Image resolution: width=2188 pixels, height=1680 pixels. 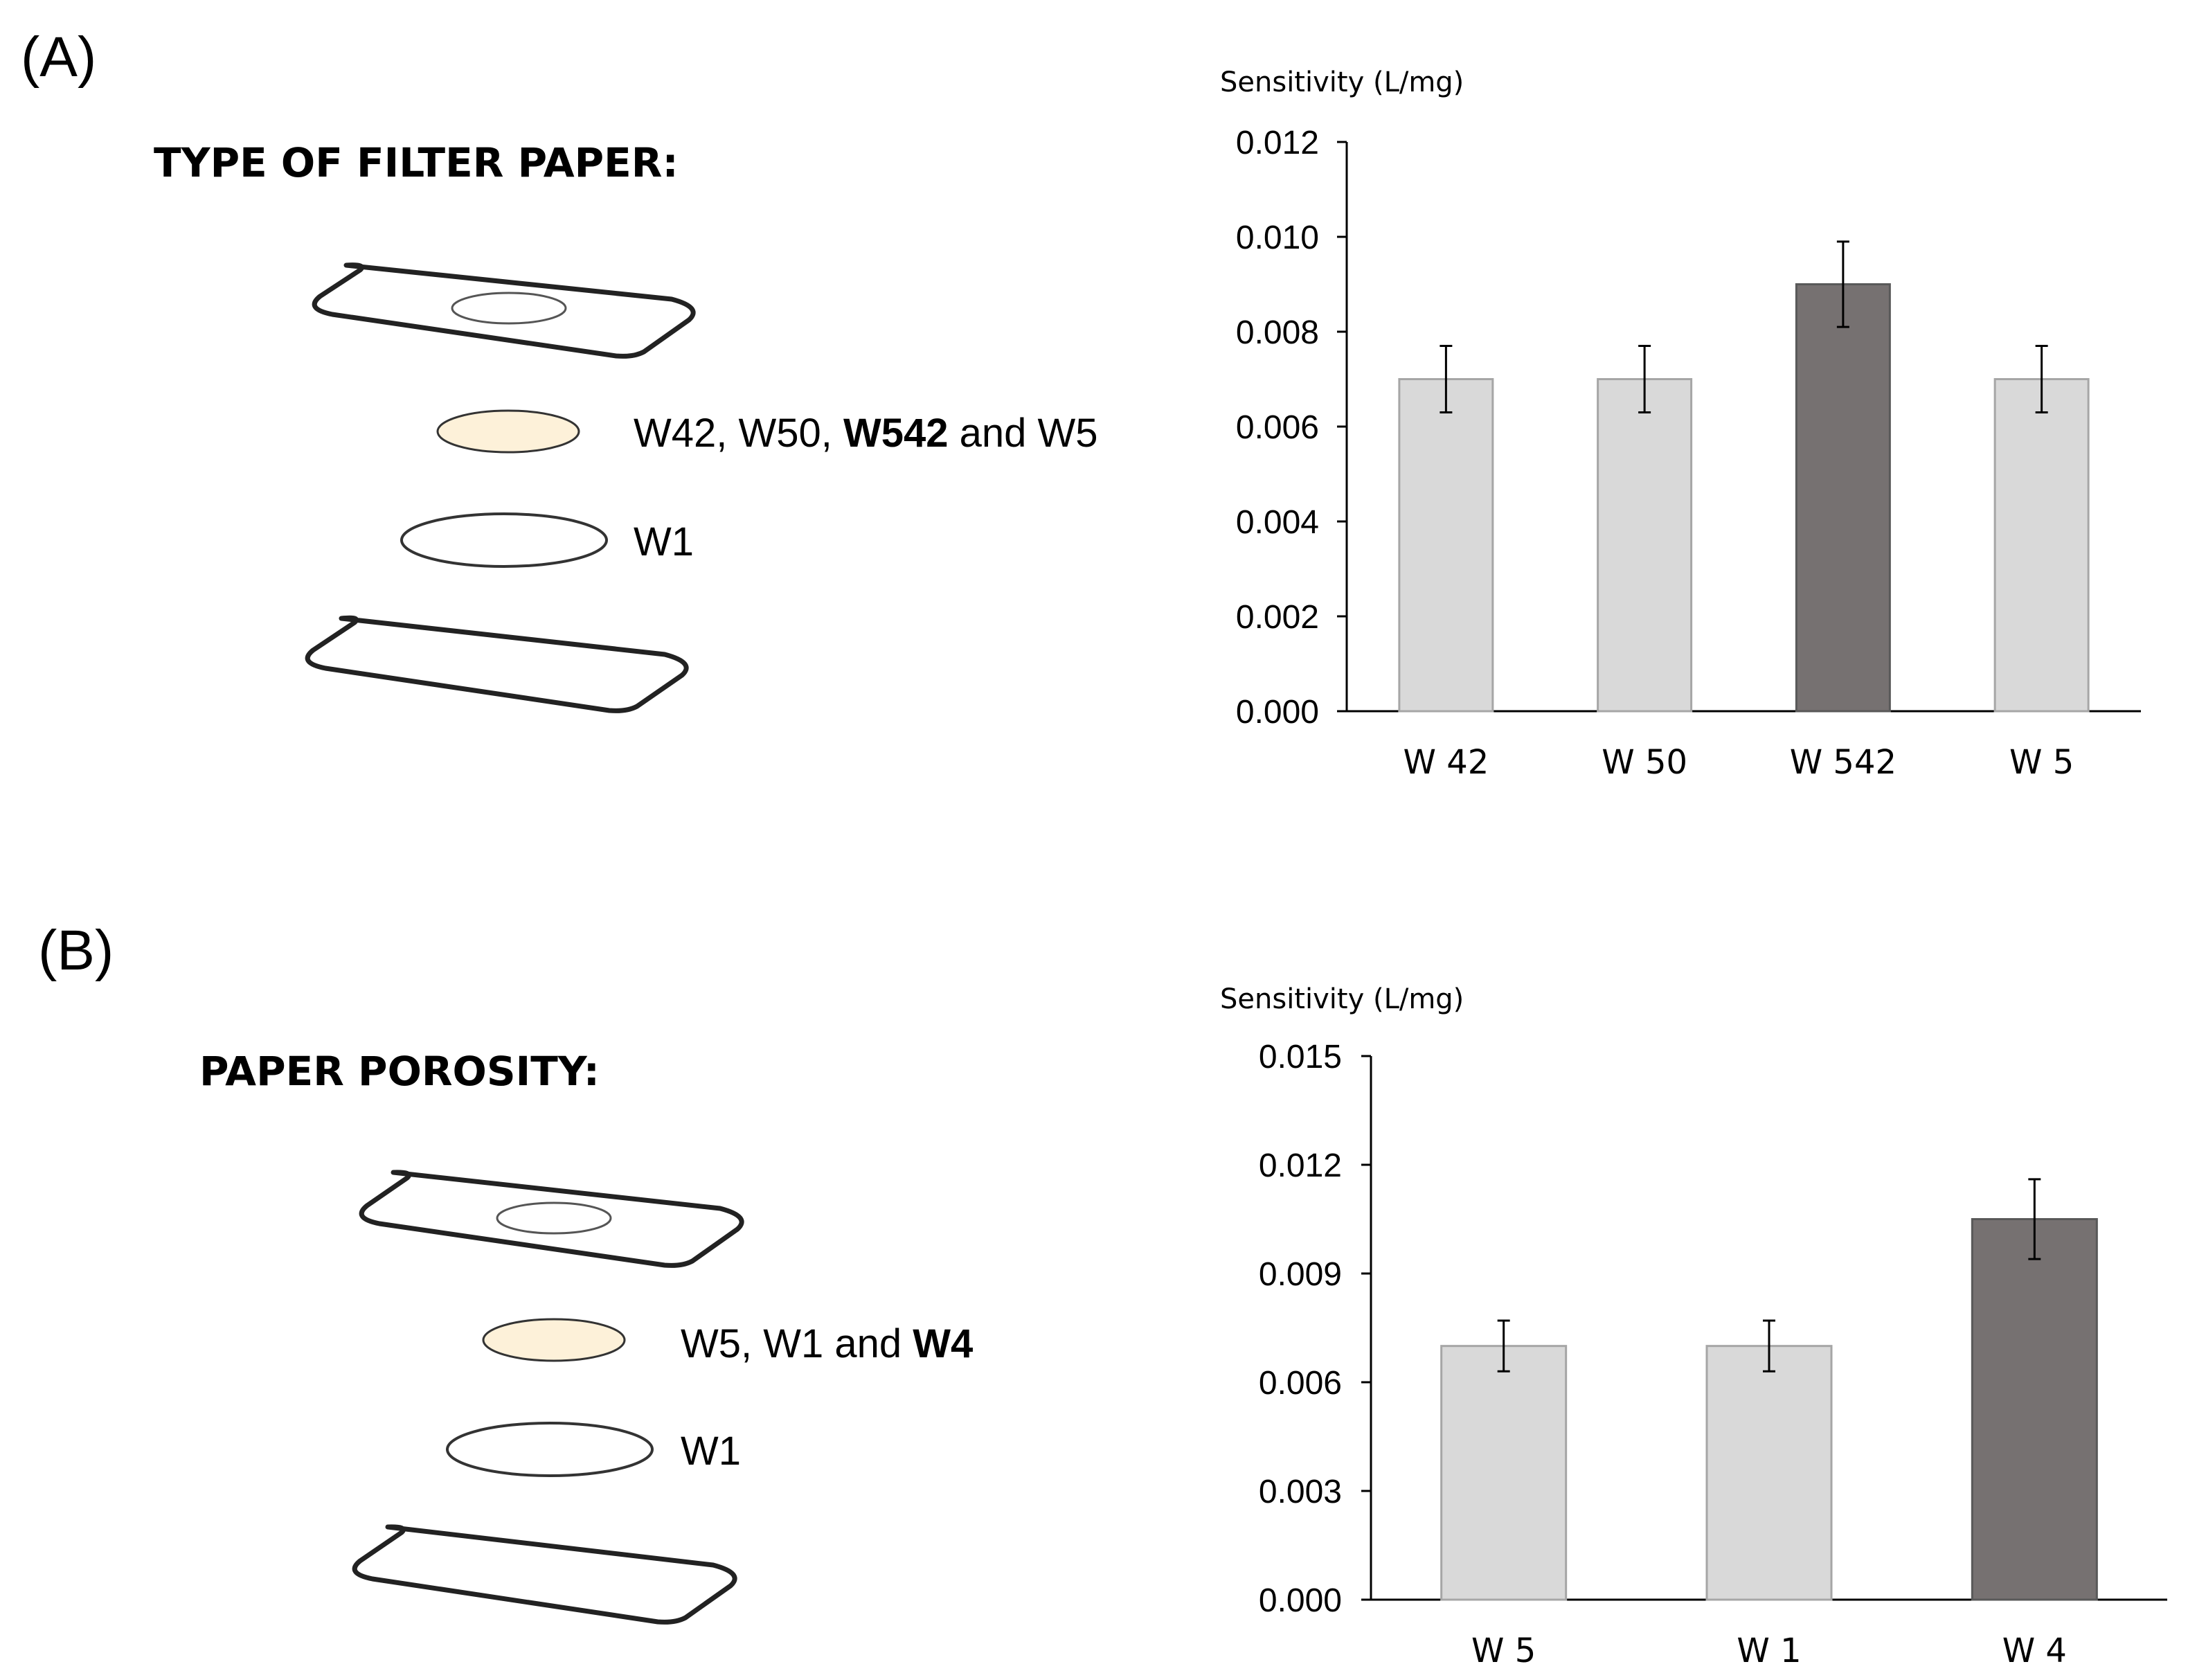 What do you see at coordinates (2035, 1651) in the screenshot?
I see `x-category-label: W 4` at bounding box center [2035, 1651].